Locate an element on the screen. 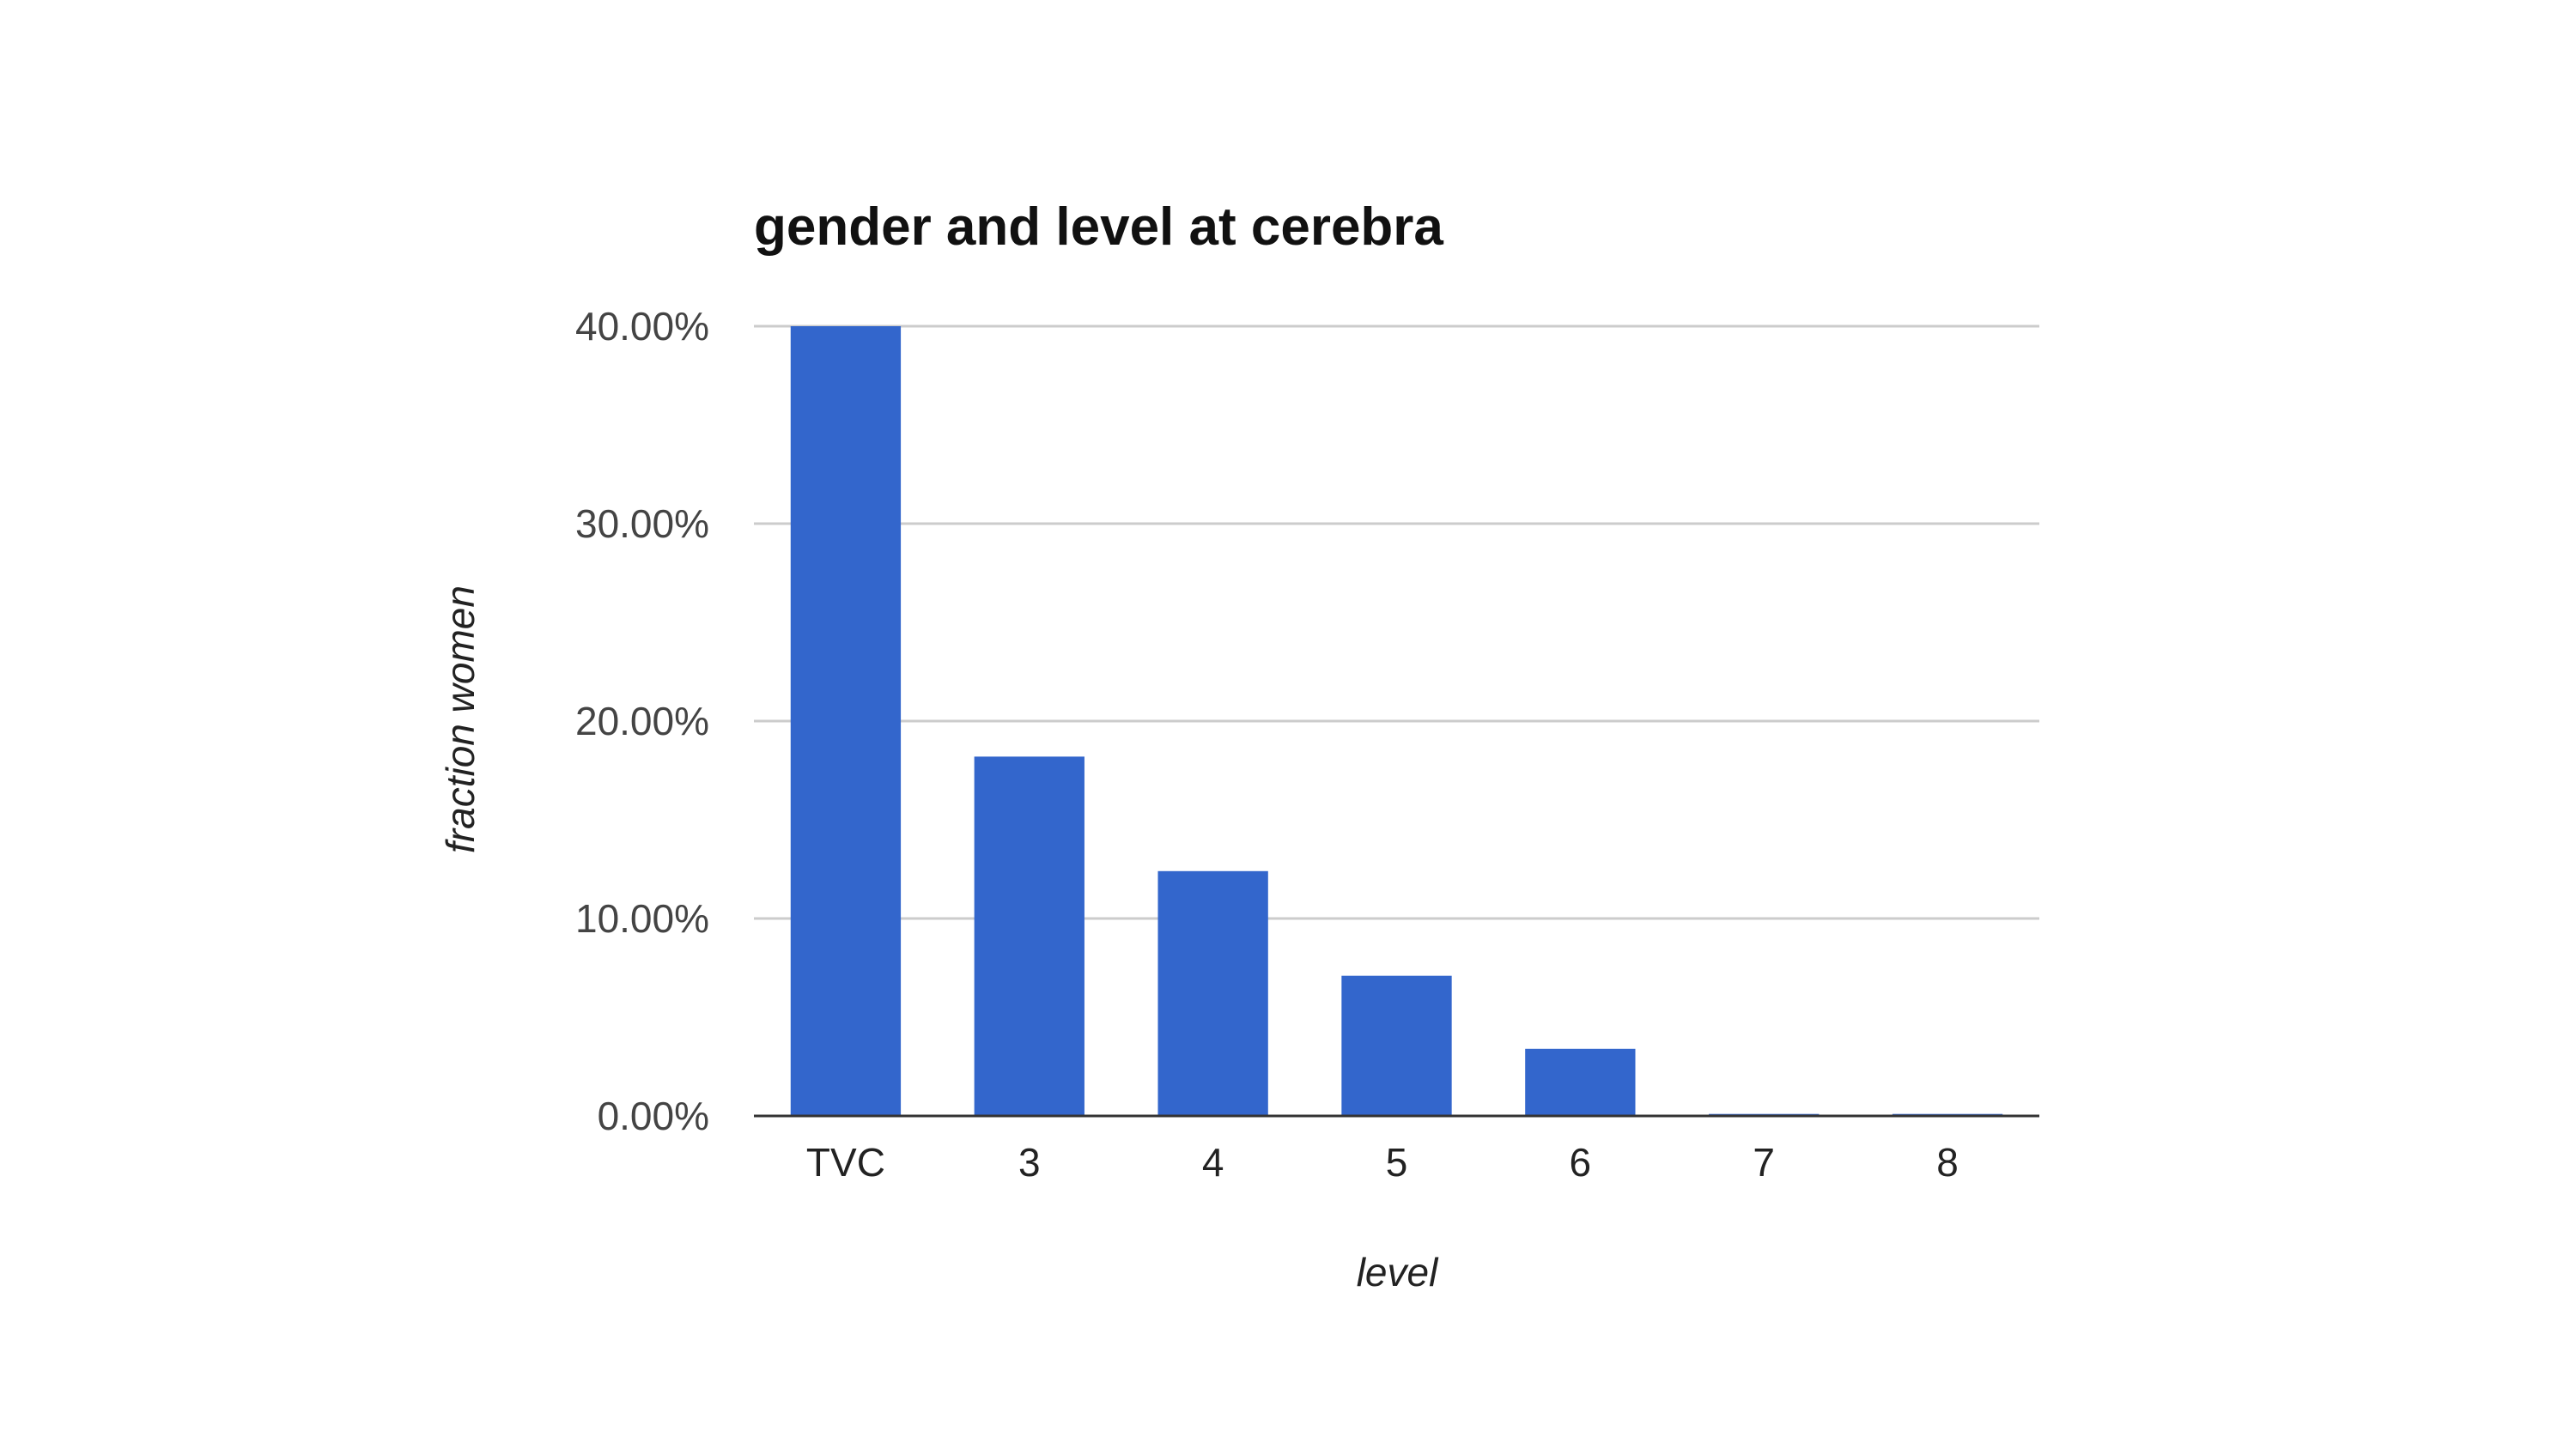 The width and height of the screenshot is (2576, 1449). x-tick-label: 4 is located at coordinates (1213, 1162).